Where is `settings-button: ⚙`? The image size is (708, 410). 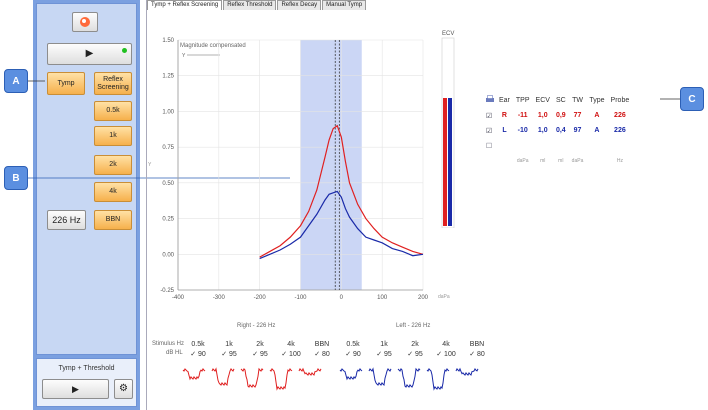 settings-button: ⚙ is located at coordinates (123, 389).